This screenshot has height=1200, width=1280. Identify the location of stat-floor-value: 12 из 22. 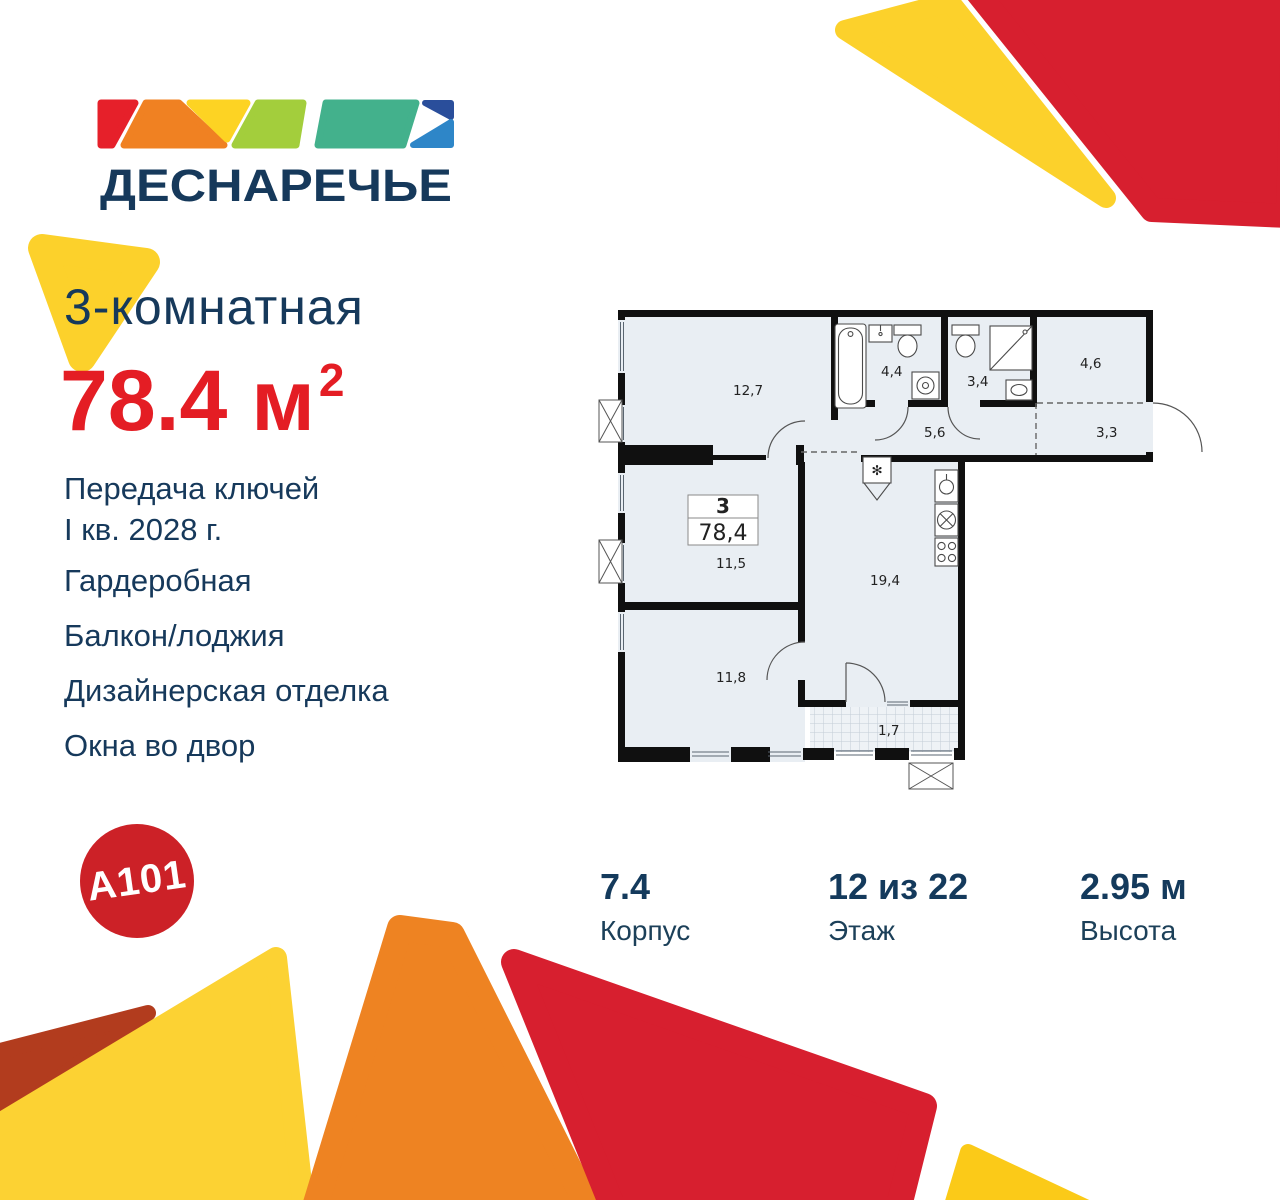
(898, 886).